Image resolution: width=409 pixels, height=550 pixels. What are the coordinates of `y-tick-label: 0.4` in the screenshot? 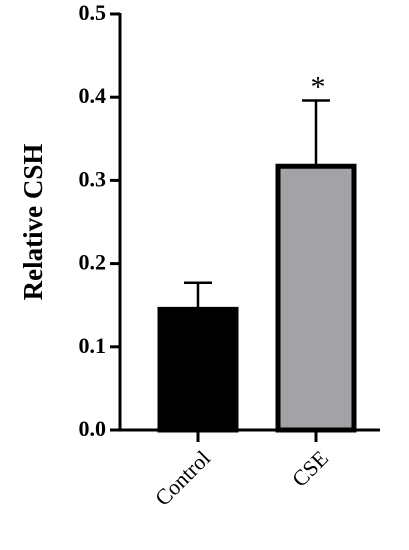 It's located at (93, 95).